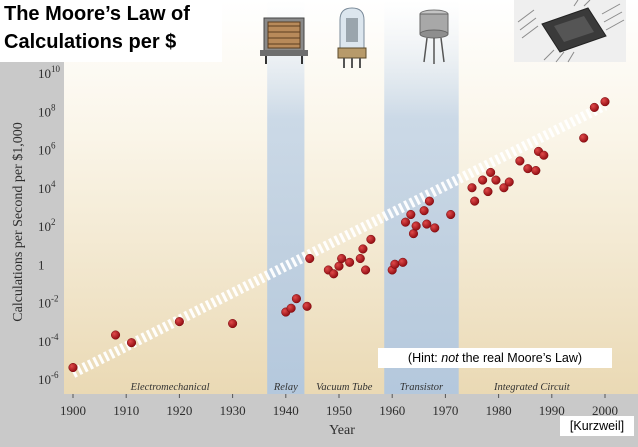  Describe the element at coordinates (570, 31) in the screenshot. I see `integrated-circuit-icon` at that location.